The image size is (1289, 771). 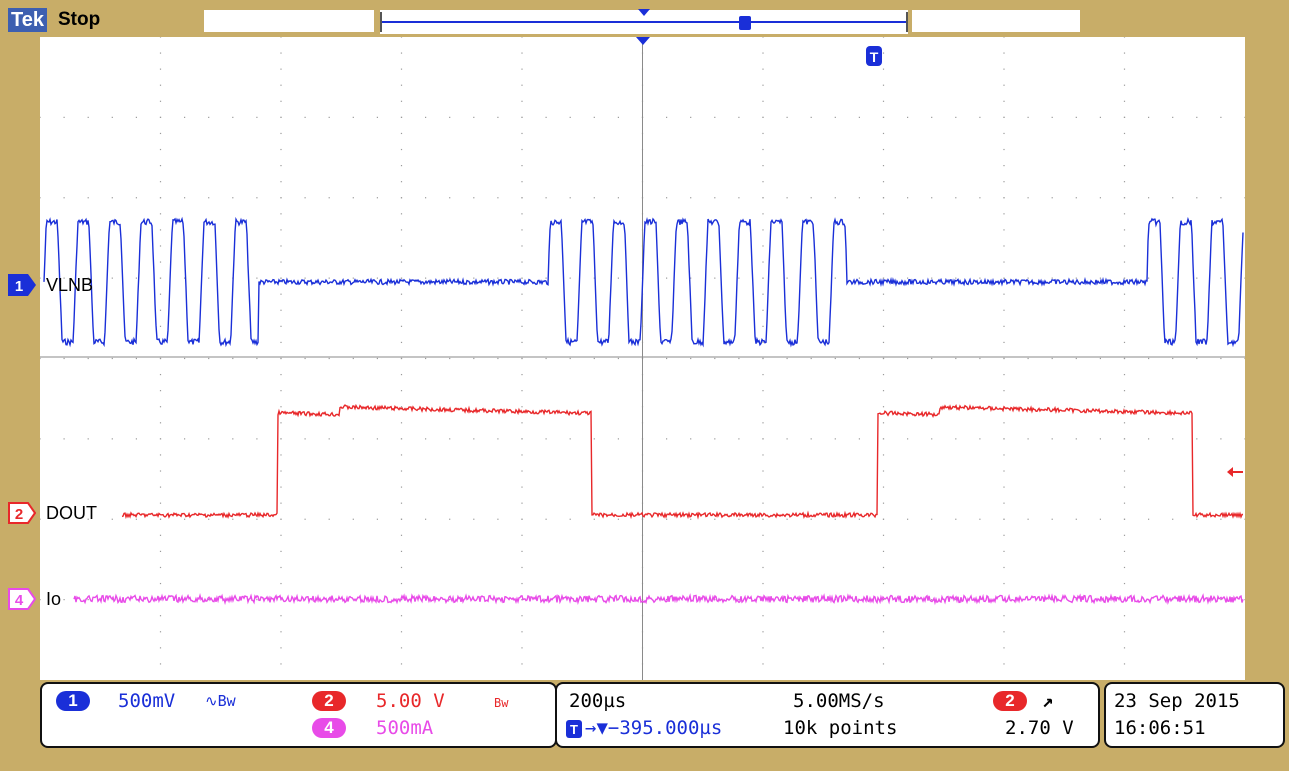 I want to click on svg-text: 4, so click(x=19, y=600).